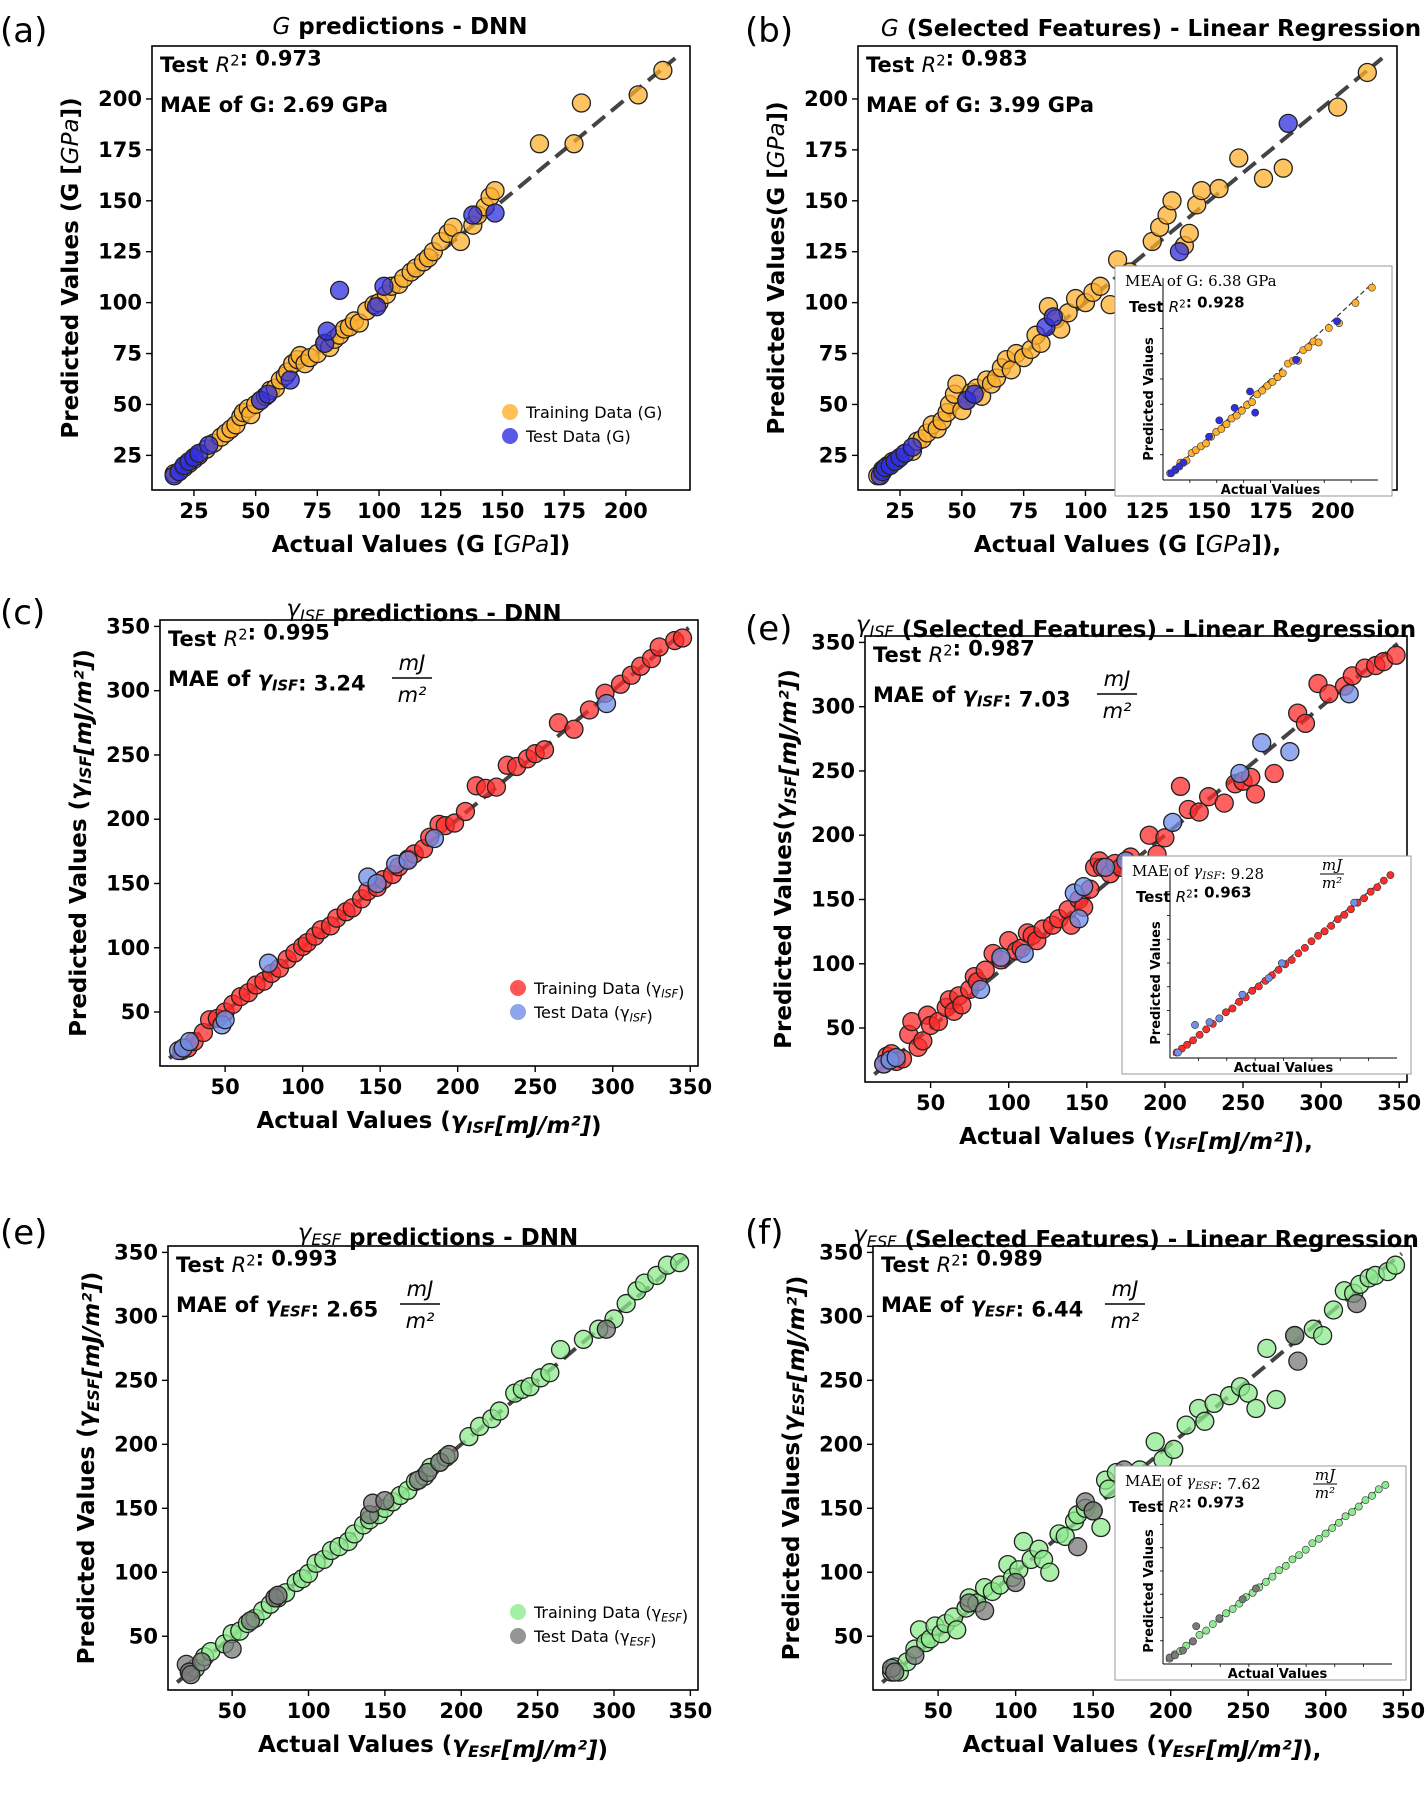 This screenshot has width=1428, height=1802. What do you see at coordinates (1000, 1311) in the screenshot?
I see `annotation-mae-part: ESF` at bounding box center [1000, 1311].